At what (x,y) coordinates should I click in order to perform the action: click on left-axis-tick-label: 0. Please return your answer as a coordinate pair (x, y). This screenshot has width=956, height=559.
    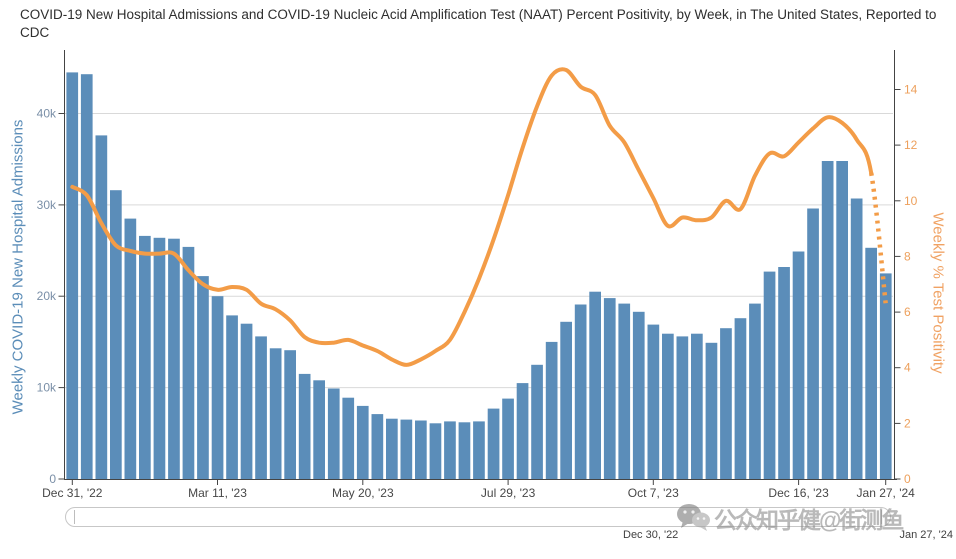
    Looking at the image, I should click on (52, 479).